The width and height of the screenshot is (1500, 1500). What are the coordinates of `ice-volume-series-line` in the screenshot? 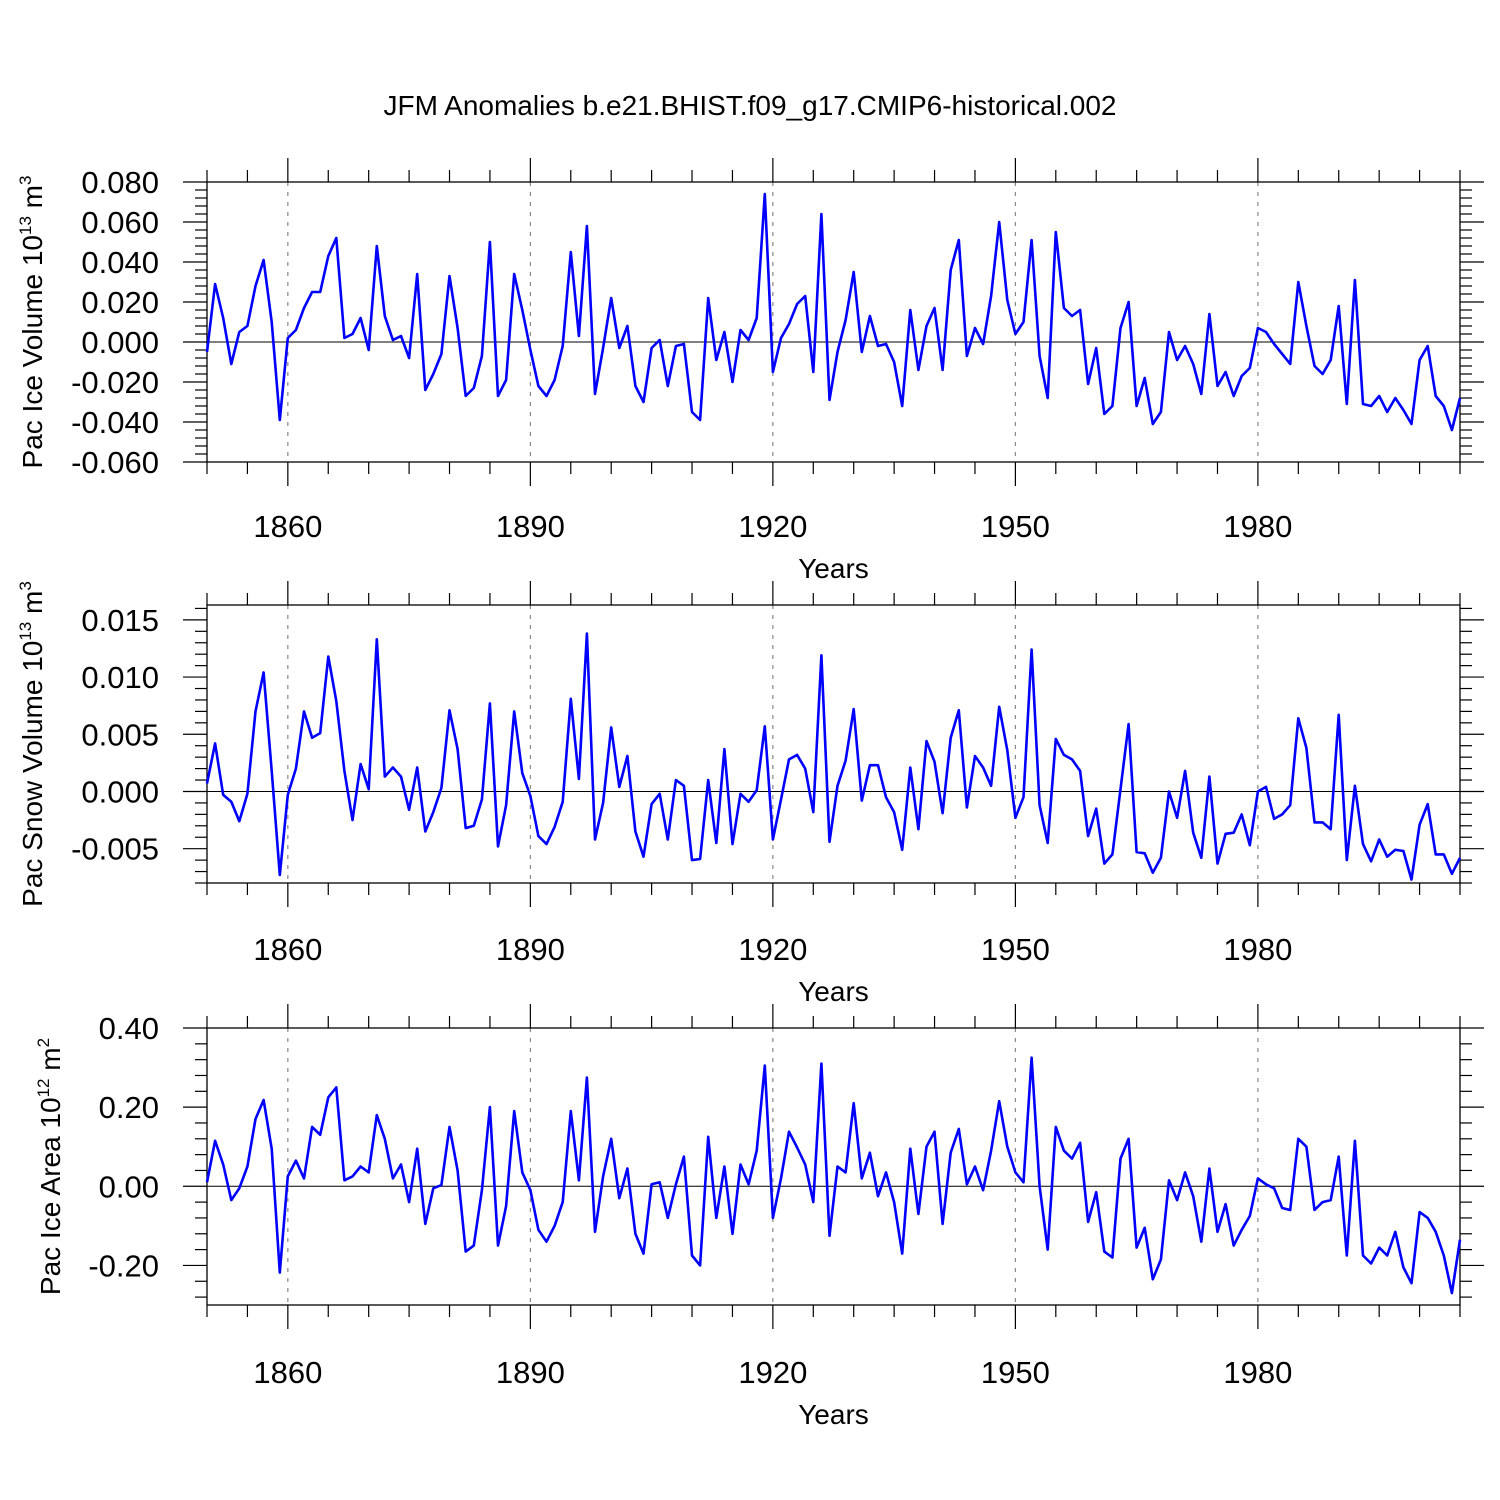 It's located at (833, 312).